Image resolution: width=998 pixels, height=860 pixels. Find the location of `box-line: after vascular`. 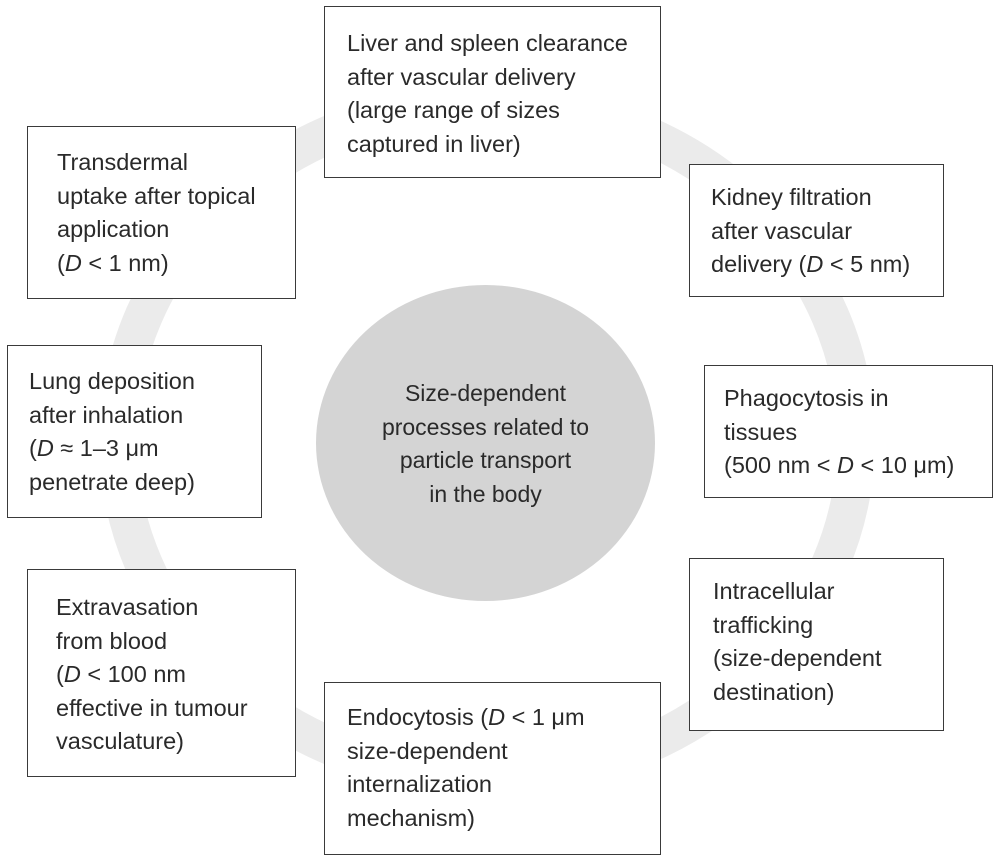

box-line: after vascular is located at coordinates (782, 230).